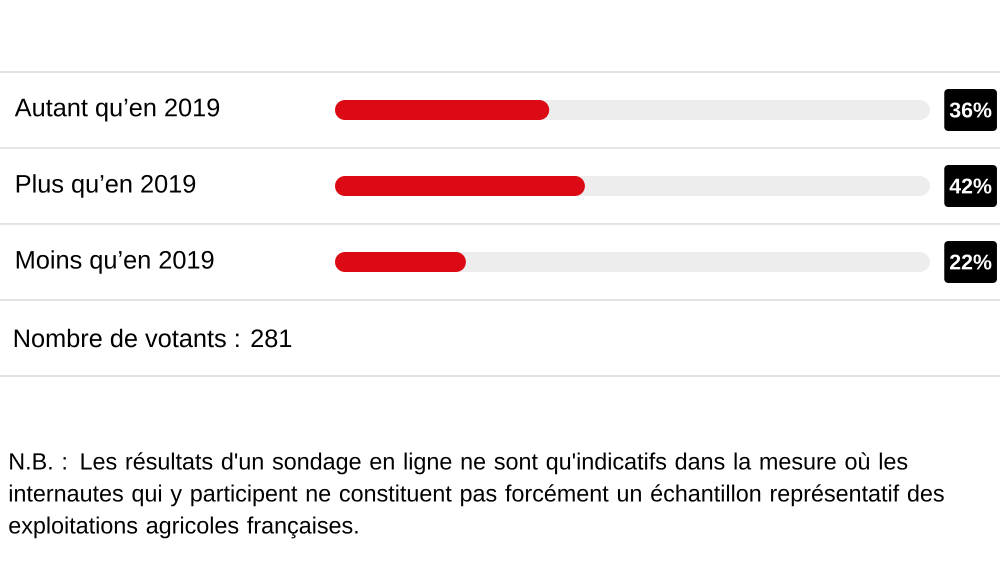  Describe the element at coordinates (153, 338) in the screenshot. I see `text: Nombre de votants : 281` at that location.